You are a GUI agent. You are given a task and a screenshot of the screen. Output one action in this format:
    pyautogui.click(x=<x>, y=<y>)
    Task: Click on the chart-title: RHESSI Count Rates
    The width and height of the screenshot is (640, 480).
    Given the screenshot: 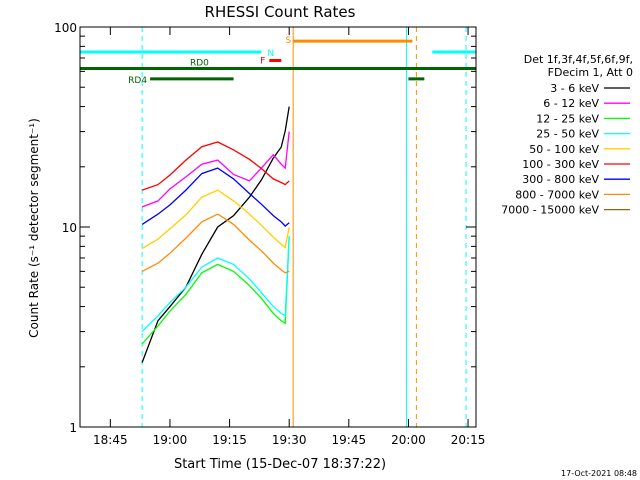 What is the action you would take?
    pyautogui.click(x=280, y=12)
    